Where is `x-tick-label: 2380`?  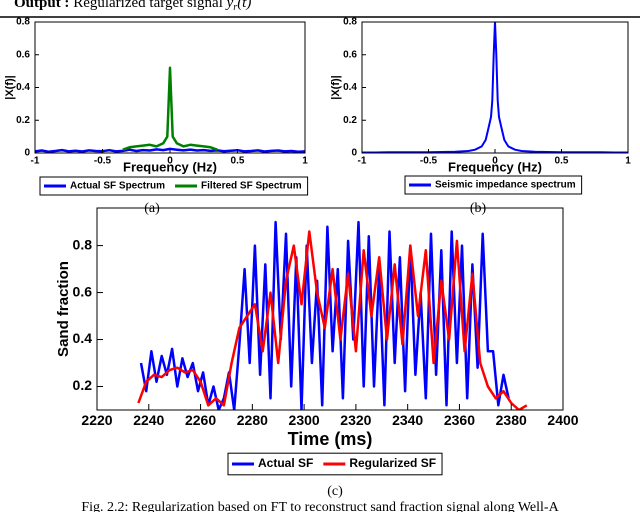
x-tick-label: 2380 is located at coordinates (511, 420).